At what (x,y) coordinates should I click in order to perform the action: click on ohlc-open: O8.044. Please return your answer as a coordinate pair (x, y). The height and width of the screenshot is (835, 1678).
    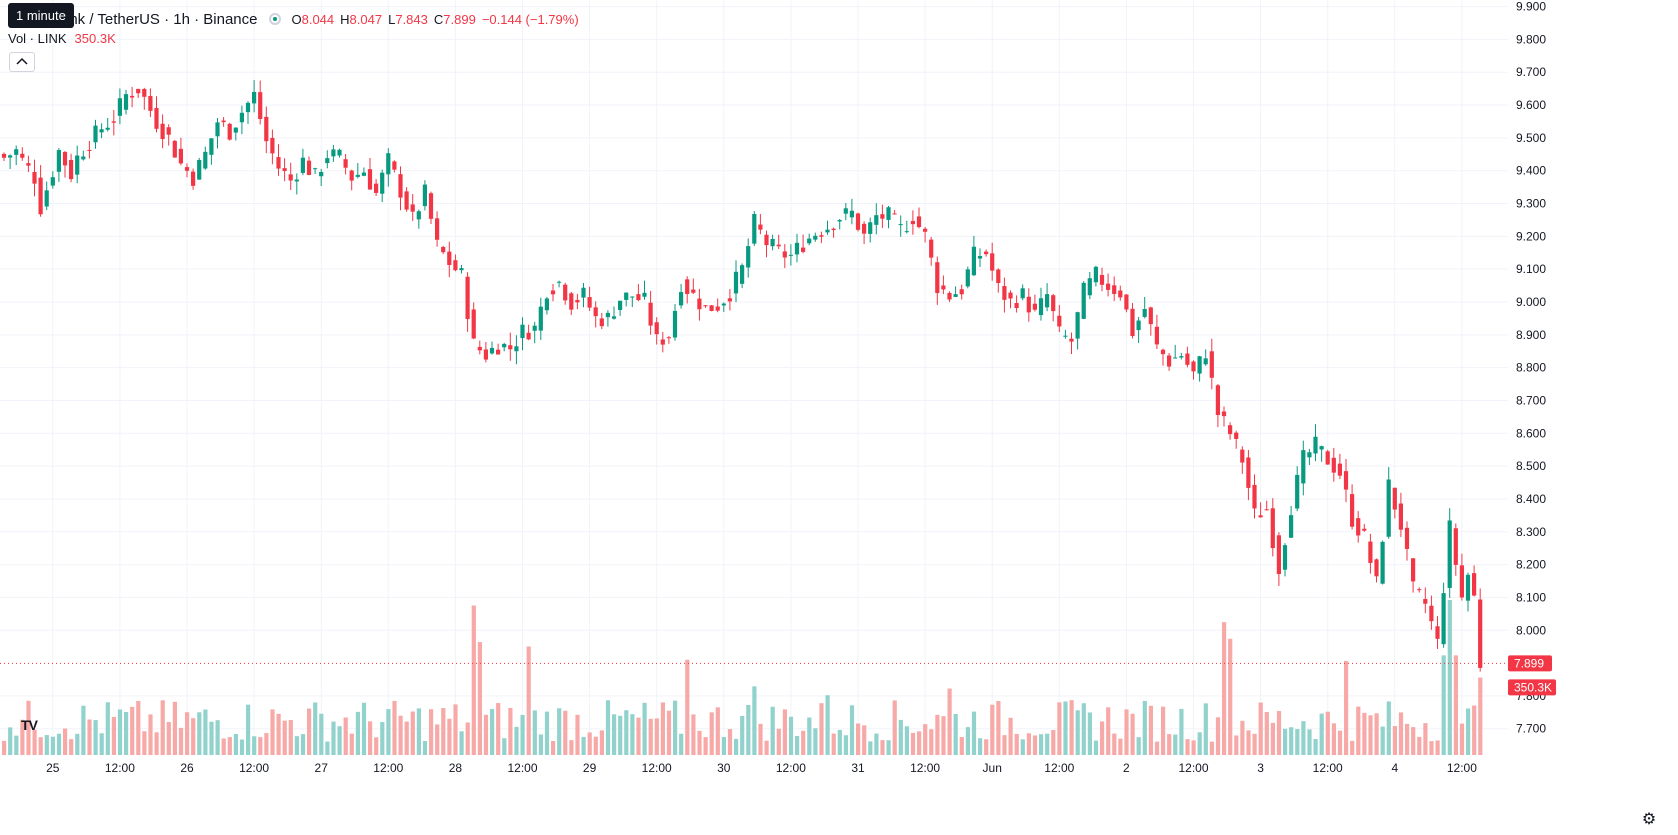
    Looking at the image, I should click on (313, 19).